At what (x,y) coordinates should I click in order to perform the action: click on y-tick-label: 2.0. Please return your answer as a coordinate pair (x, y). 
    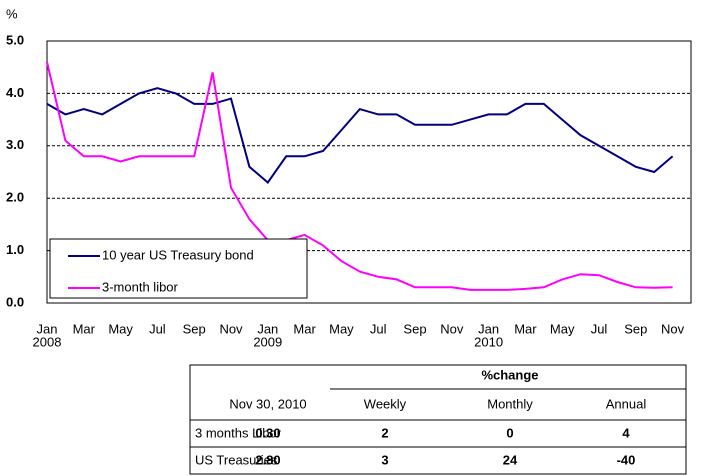
    Looking at the image, I should click on (15, 197).